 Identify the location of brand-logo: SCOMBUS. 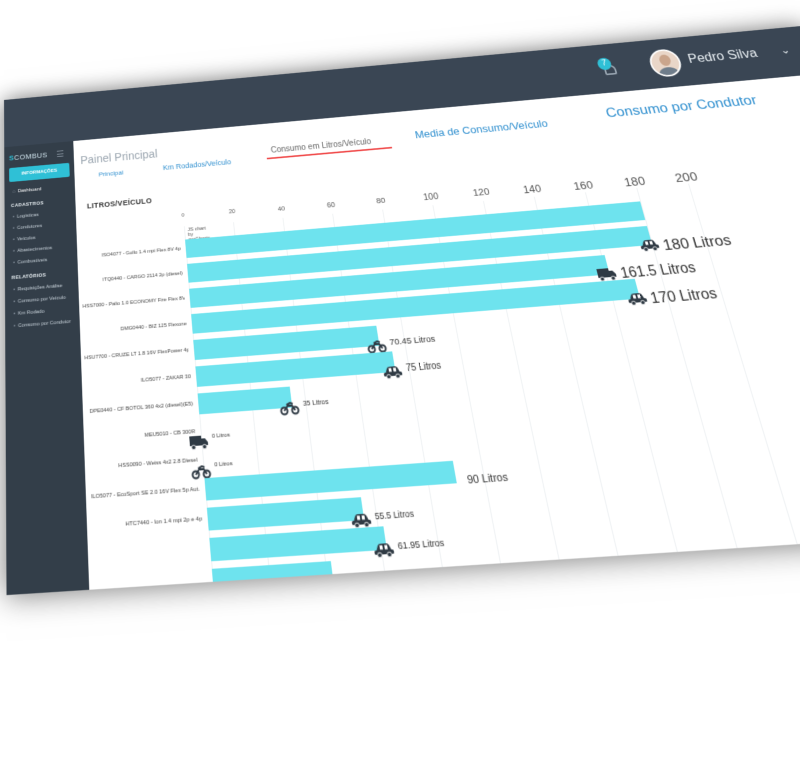
(28, 156).